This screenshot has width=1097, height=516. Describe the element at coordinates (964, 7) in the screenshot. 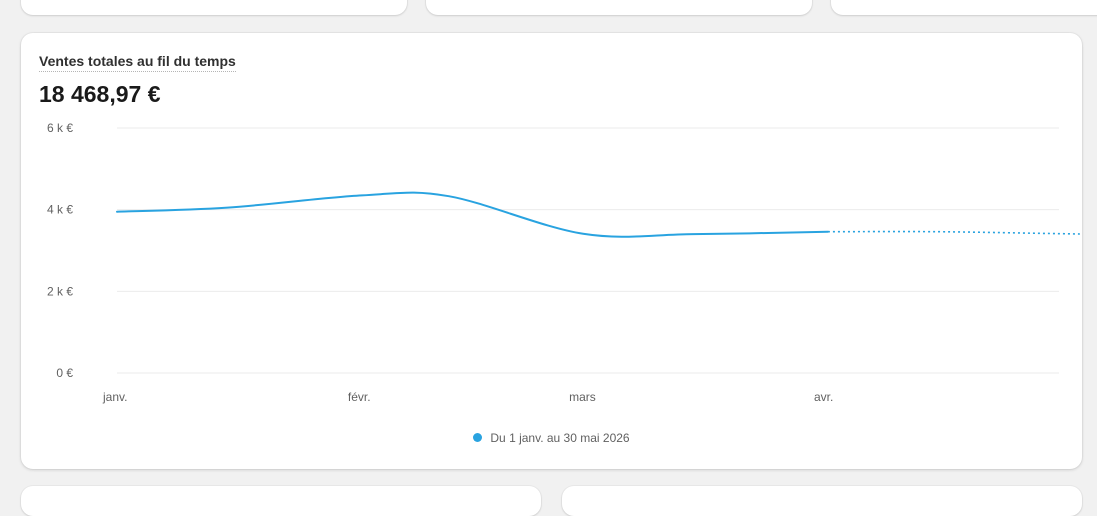

I see `top-card-right` at that location.